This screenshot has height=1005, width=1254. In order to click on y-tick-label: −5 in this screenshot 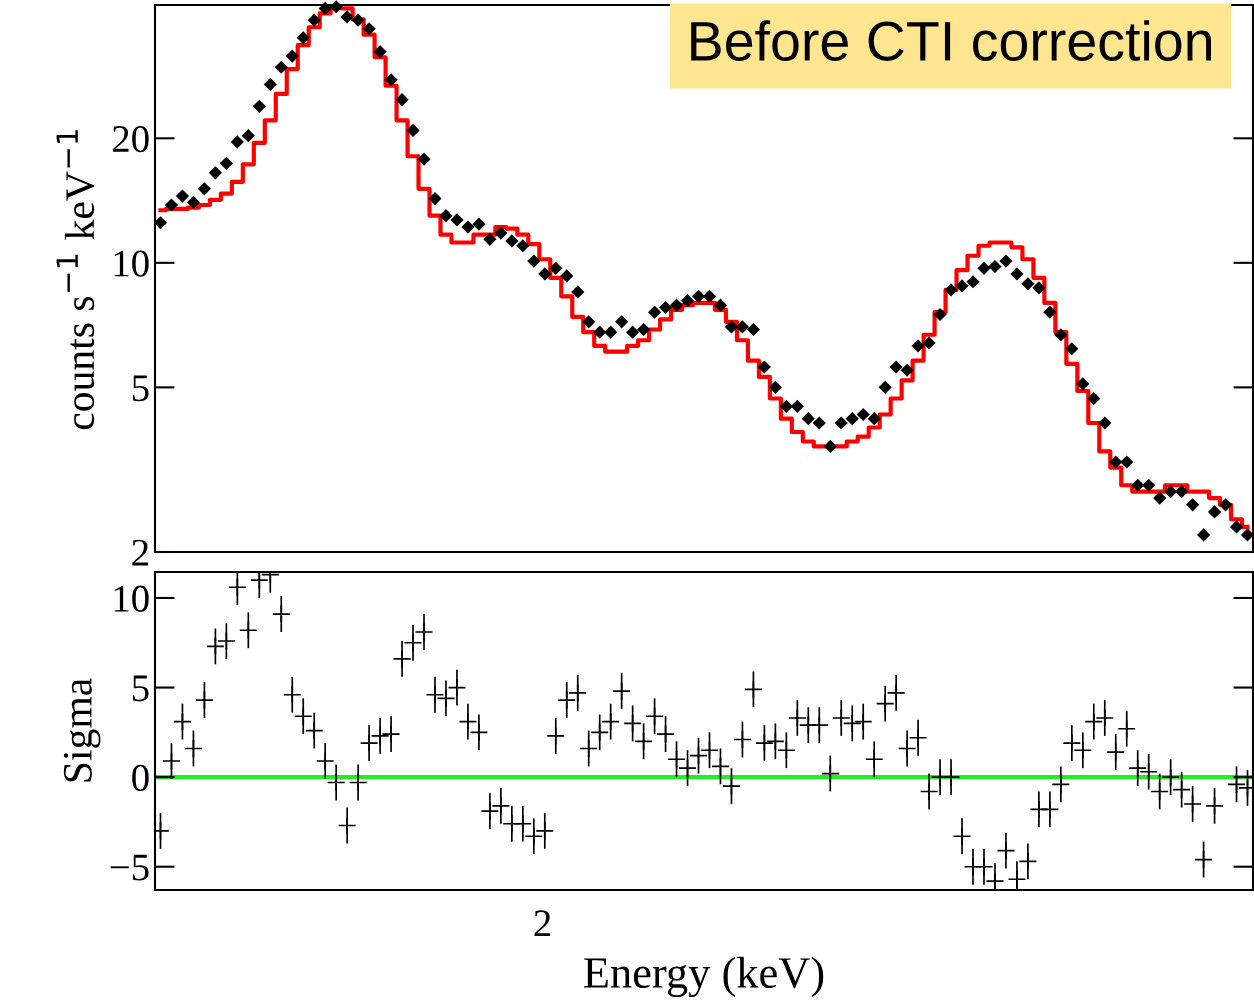, I will do `click(129, 867)`.